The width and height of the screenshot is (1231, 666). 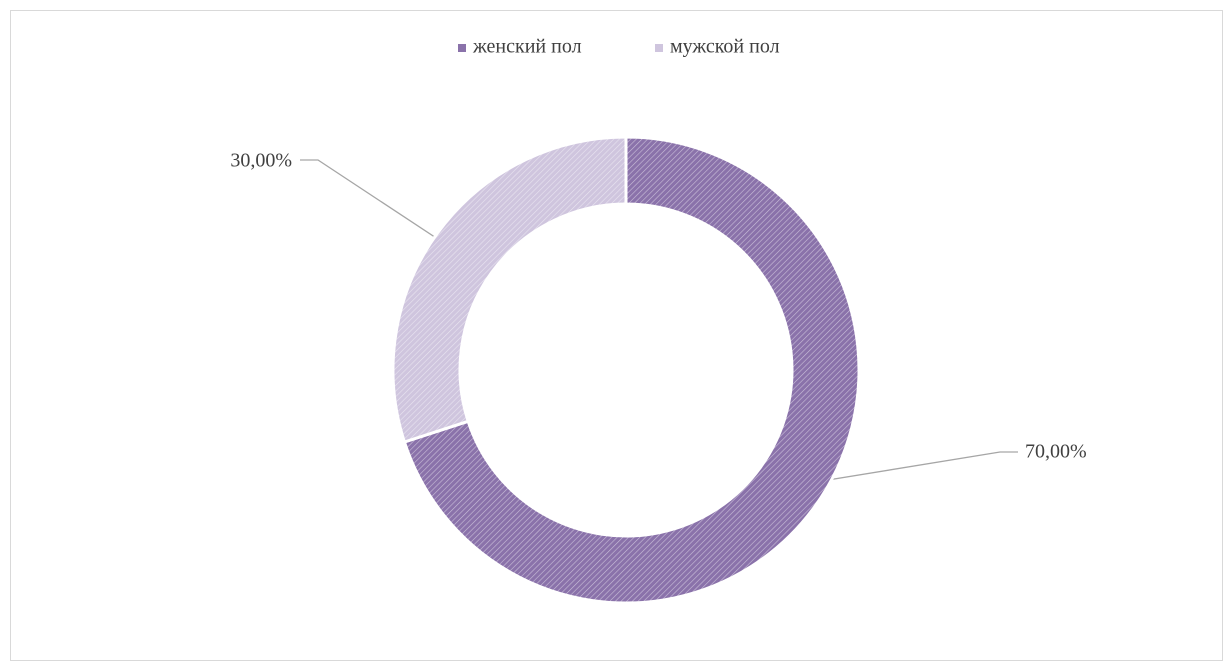 What do you see at coordinates (1056, 452) in the screenshot?
I see `data-label: 70,00%` at bounding box center [1056, 452].